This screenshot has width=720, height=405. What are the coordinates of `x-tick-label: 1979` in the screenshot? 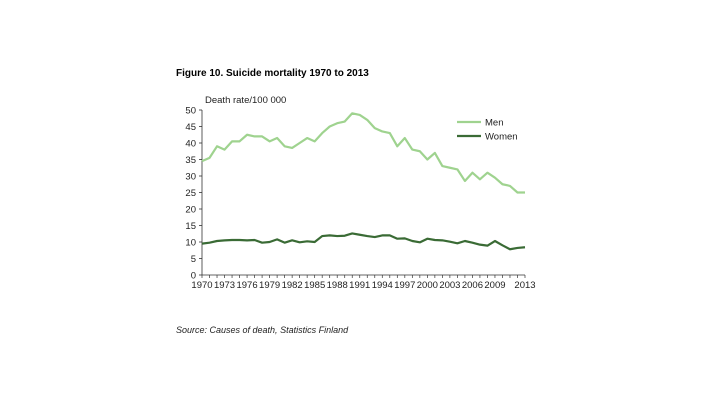 It's located at (269, 285).